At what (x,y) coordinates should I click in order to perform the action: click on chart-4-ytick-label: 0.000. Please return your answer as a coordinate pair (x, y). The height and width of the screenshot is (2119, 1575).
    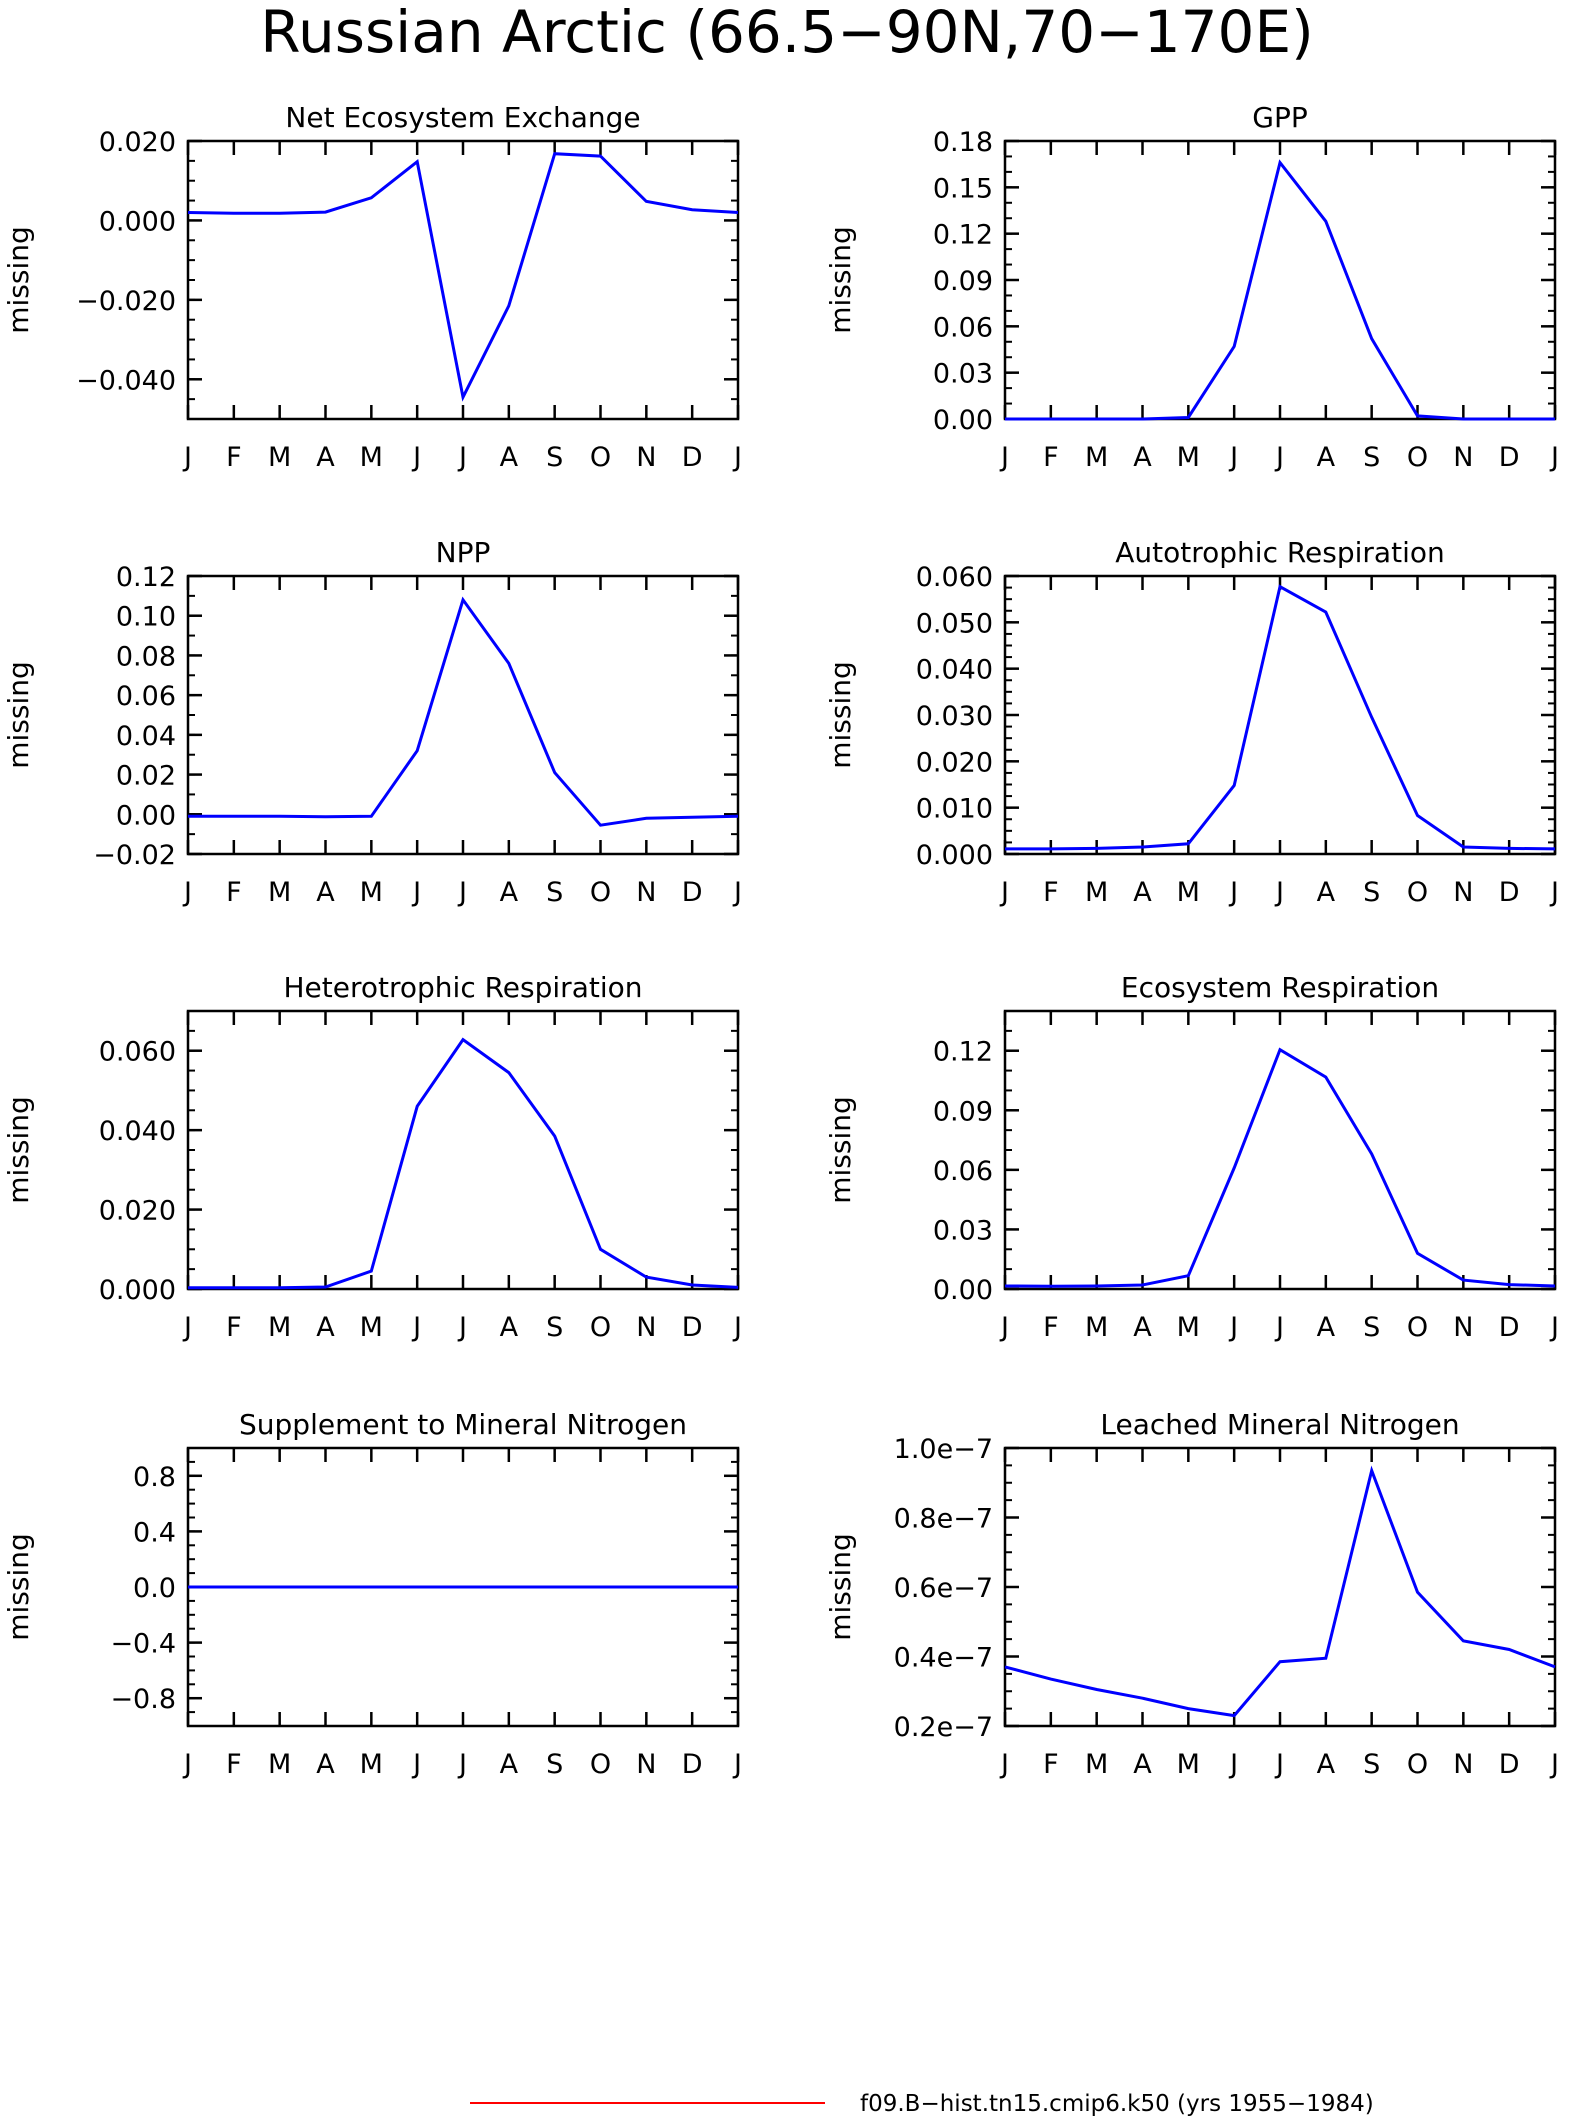
    Looking at the image, I should click on (954, 855).